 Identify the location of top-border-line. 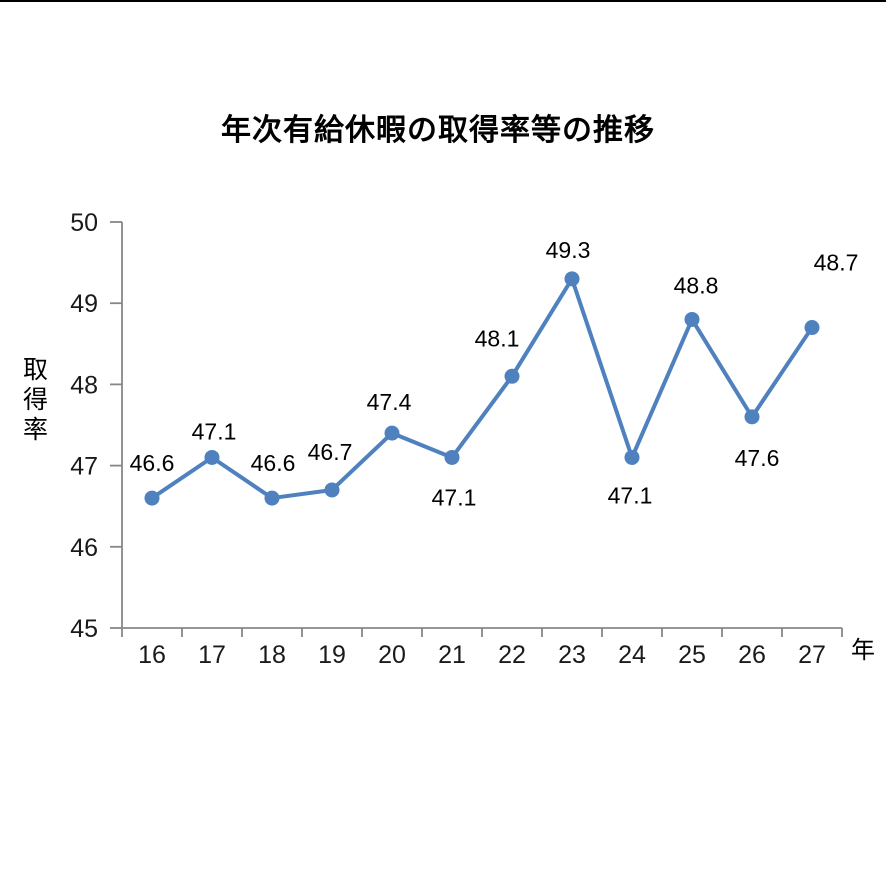
(443, 1).